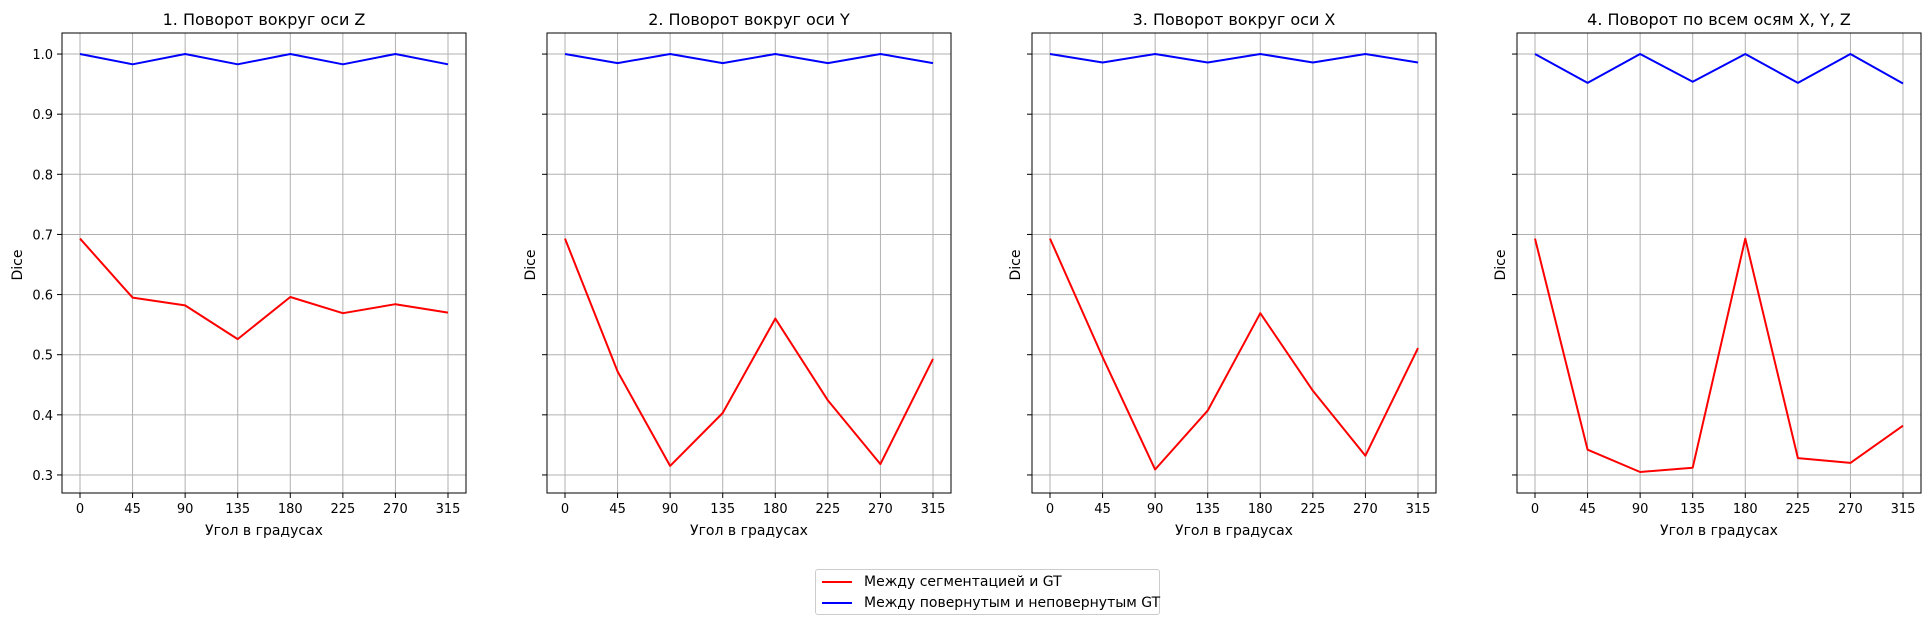 The height and width of the screenshot is (626, 1931). I want to click on y-tick-label: 0.9, so click(42, 115).